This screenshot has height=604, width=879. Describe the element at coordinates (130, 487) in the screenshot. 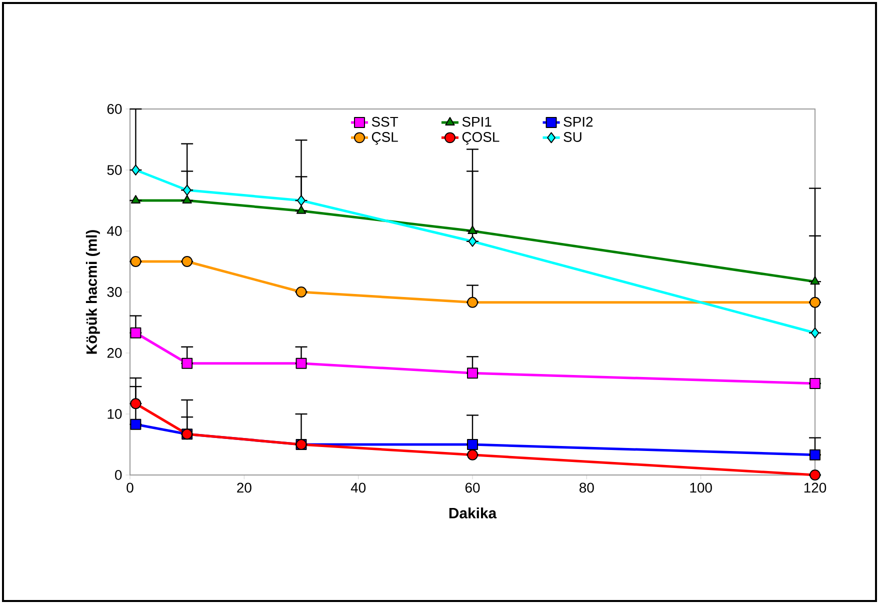

I see `x-tick-label: 0` at that location.